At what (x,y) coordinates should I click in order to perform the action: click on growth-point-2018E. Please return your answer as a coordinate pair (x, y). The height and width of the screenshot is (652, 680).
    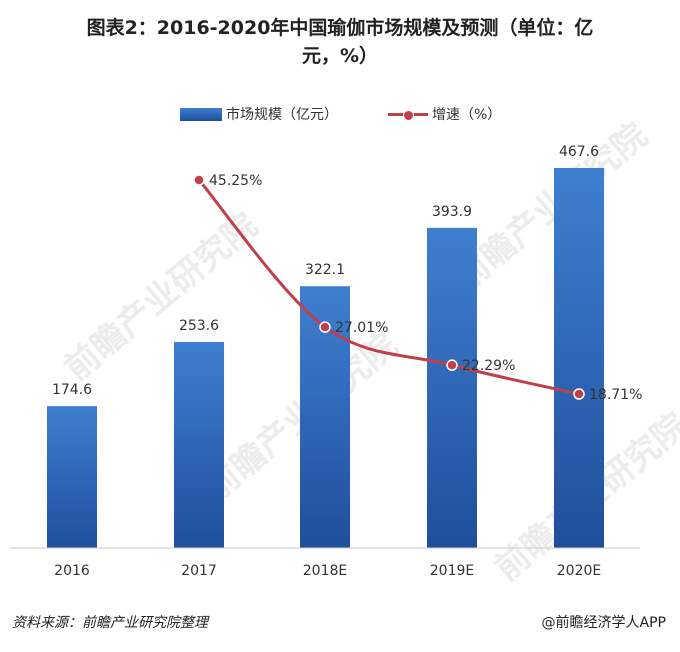
    Looking at the image, I should click on (325, 327).